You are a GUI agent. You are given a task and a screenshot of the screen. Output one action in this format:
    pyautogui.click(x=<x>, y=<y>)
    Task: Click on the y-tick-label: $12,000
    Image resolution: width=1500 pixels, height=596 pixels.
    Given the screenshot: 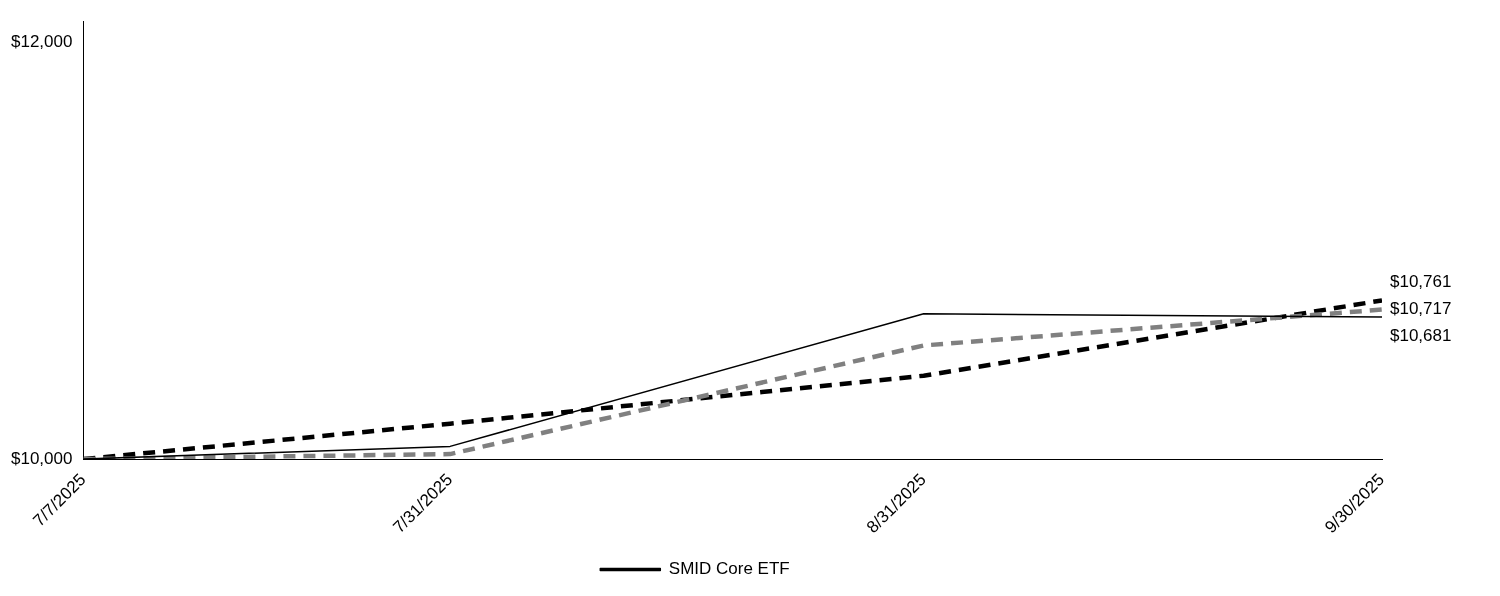 What is the action you would take?
    pyautogui.click(x=42, y=41)
    